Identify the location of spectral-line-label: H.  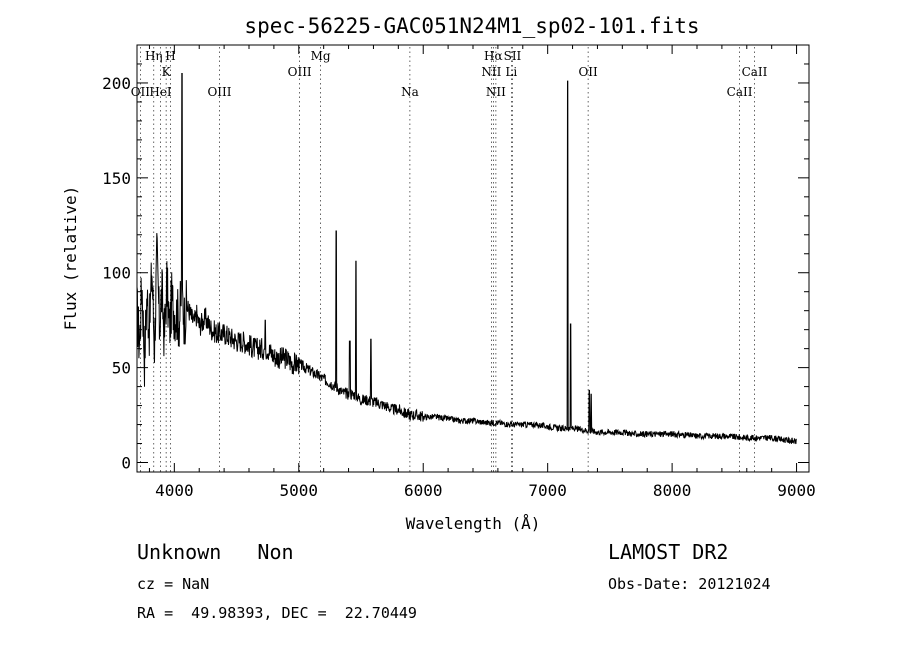
(170, 56).